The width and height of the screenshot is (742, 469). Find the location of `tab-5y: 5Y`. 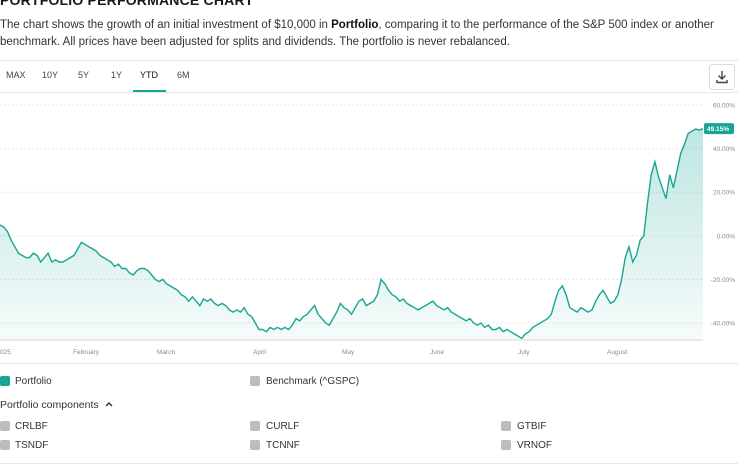

tab-5y: 5Y is located at coordinates (84, 75).